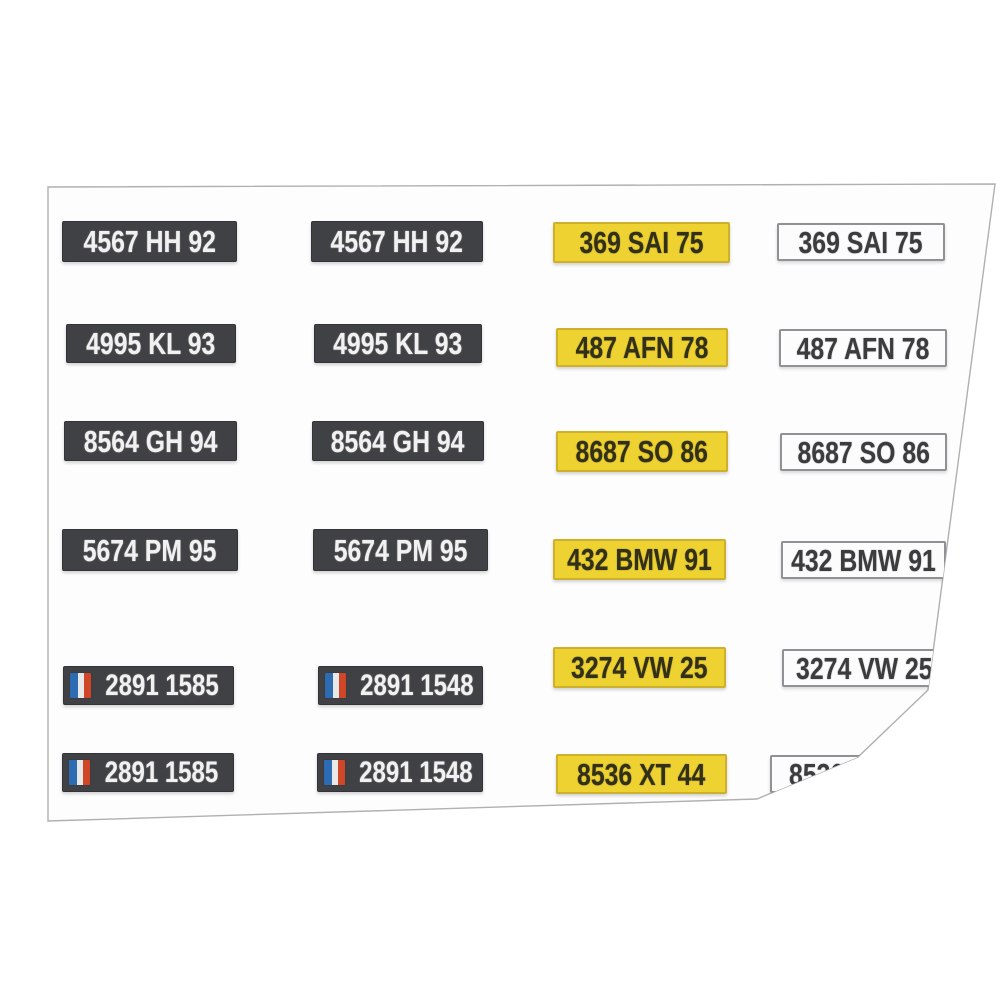  I want to click on plate-number-text: 8536 XT 44, so click(641, 774).